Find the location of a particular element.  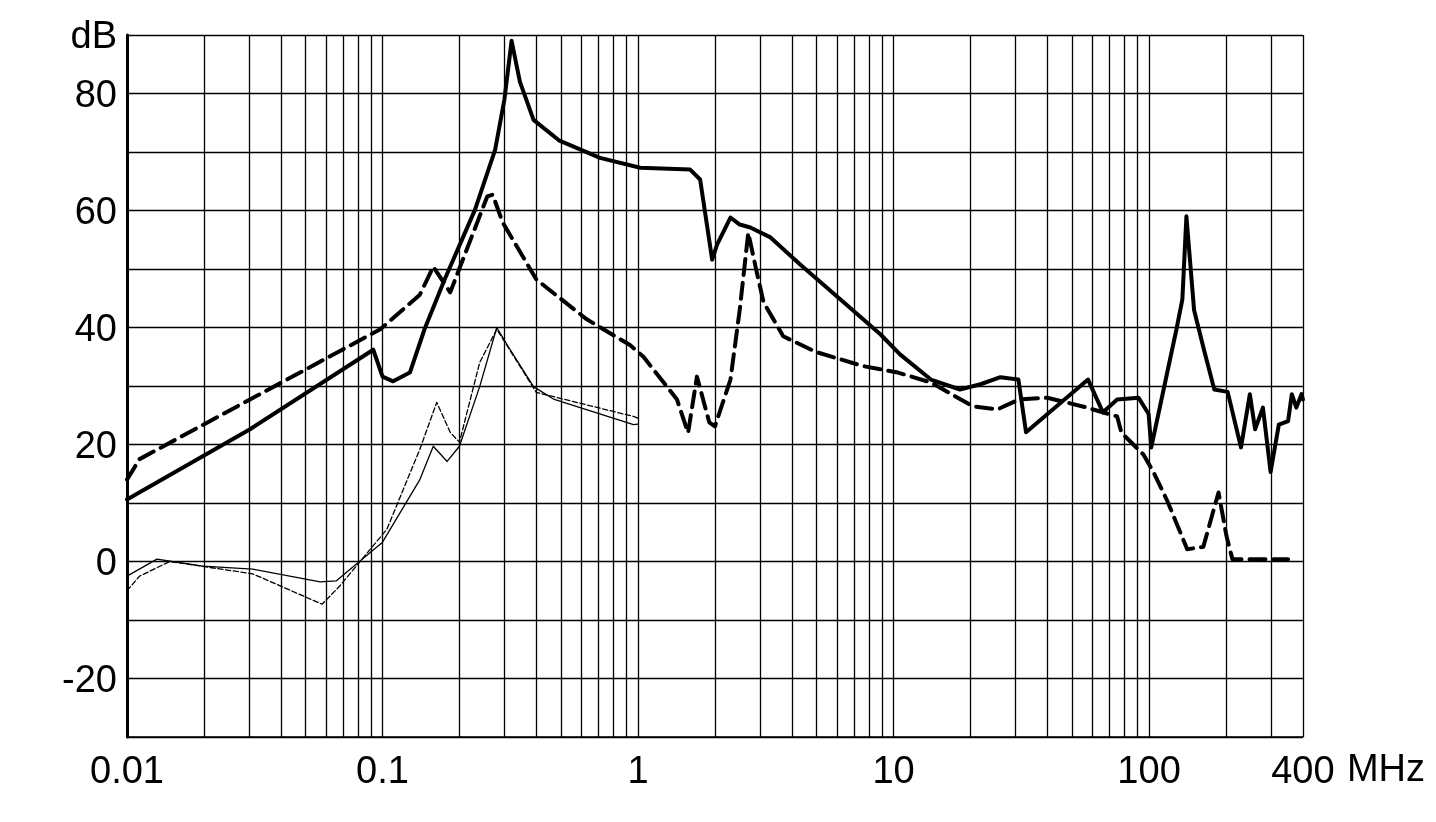

y-tick-label: 80 is located at coordinates (95, 93).